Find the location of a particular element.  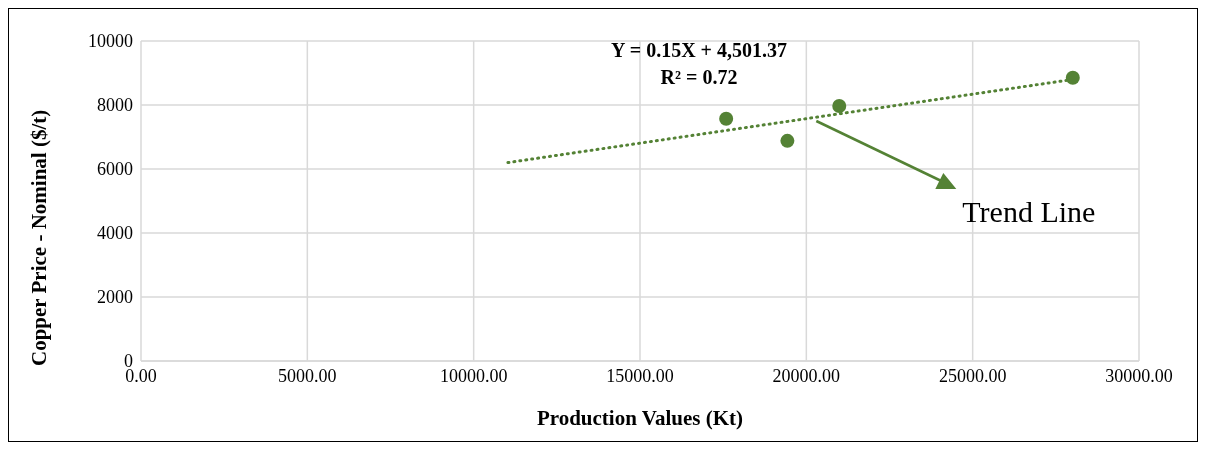

y-tick-label: 6000 is located at coordinates (115, 169).